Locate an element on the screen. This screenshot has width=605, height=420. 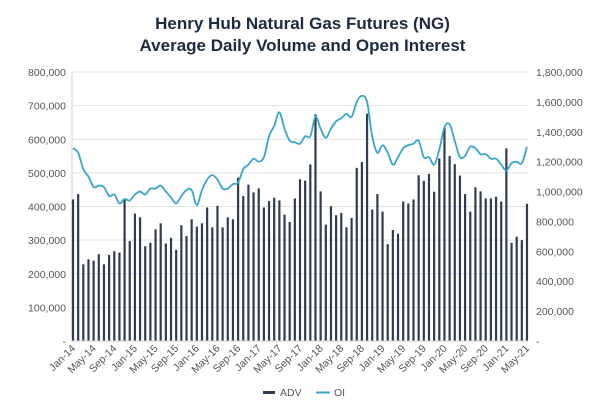
left-axis-tick: - is located at coordinates (65, 342).